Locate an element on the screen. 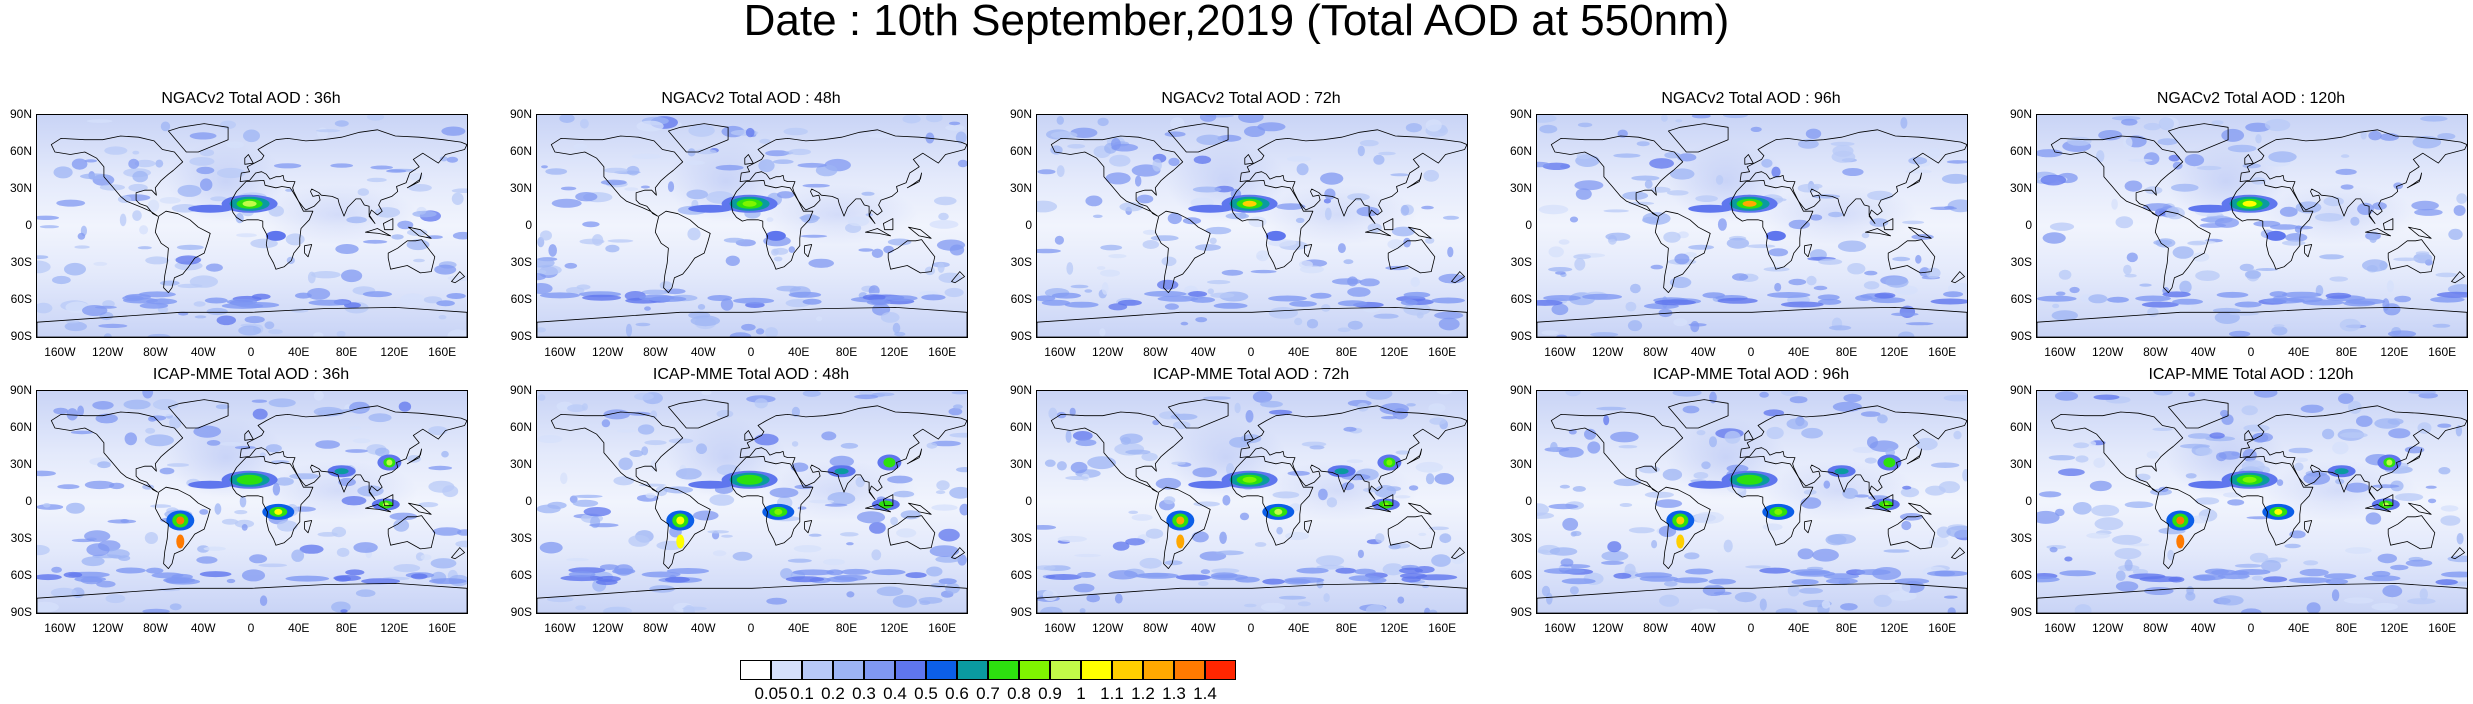 This screenshot has width=2473, height=704. colorbar-label: 0.5 is located at coordinates (926, 693).